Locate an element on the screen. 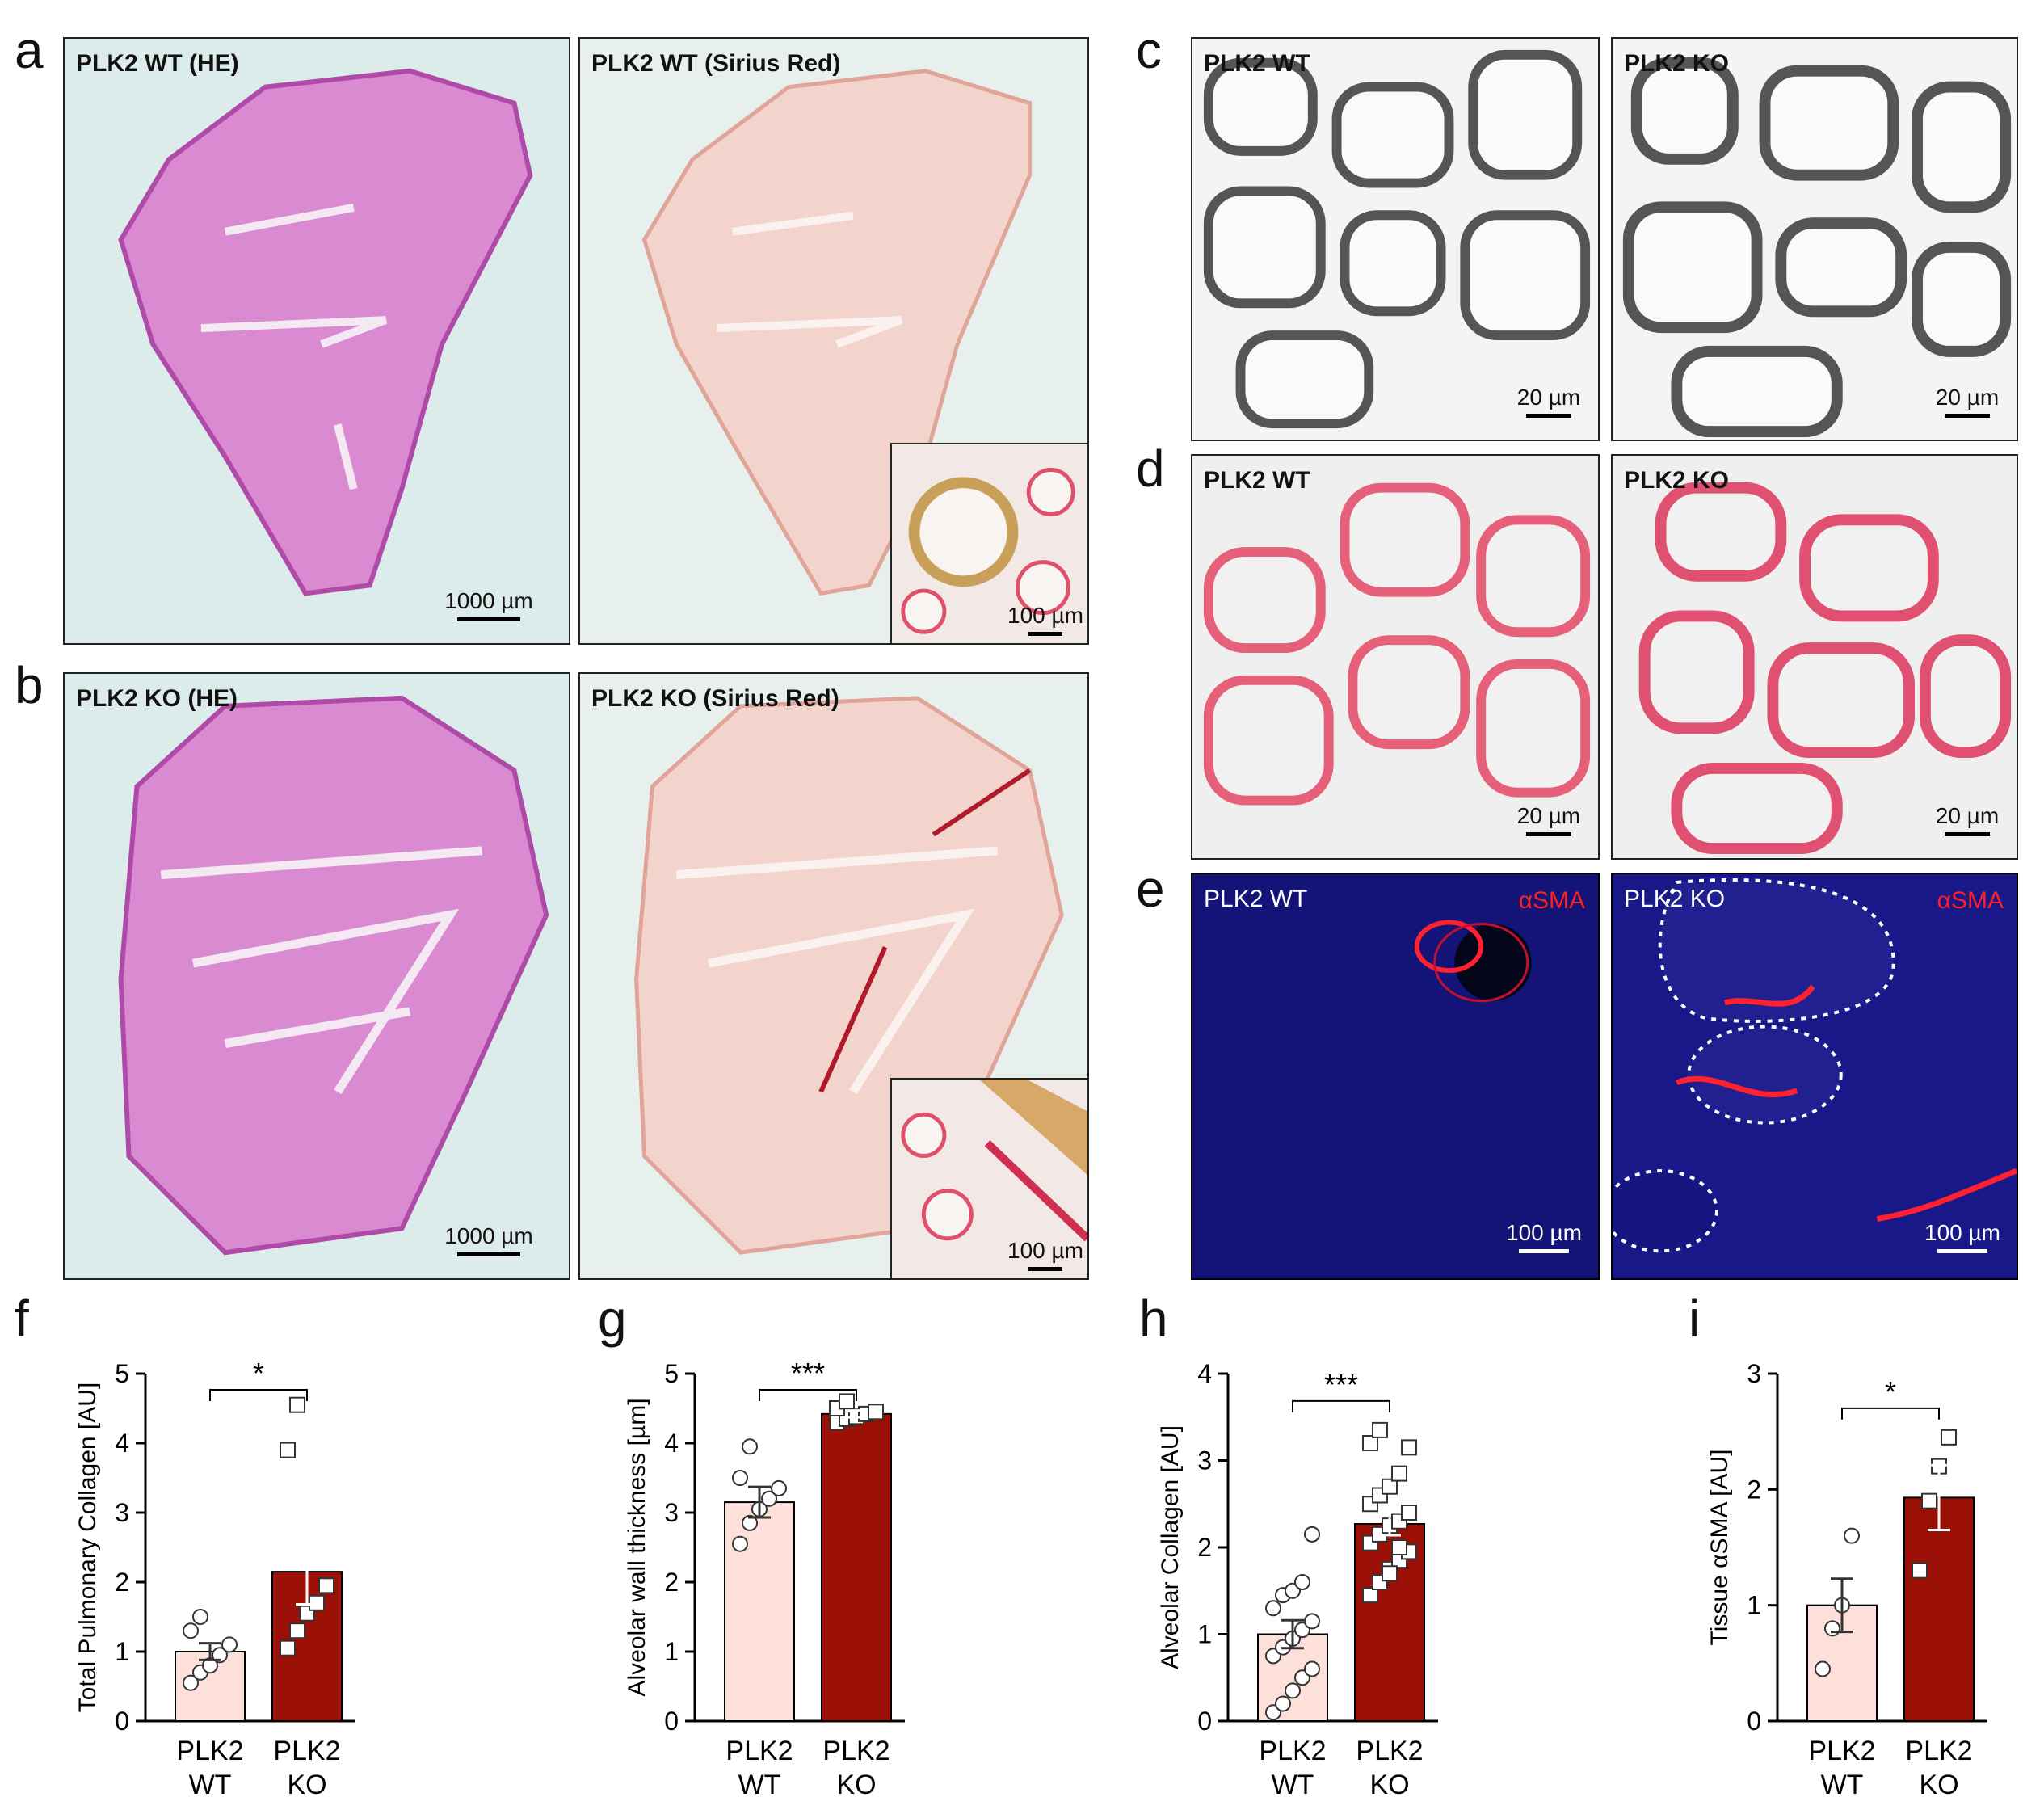 This screenshot has height=1814, width=2044. alveoli-sirius-wt-drawing is located at coordinates (1397, 644).